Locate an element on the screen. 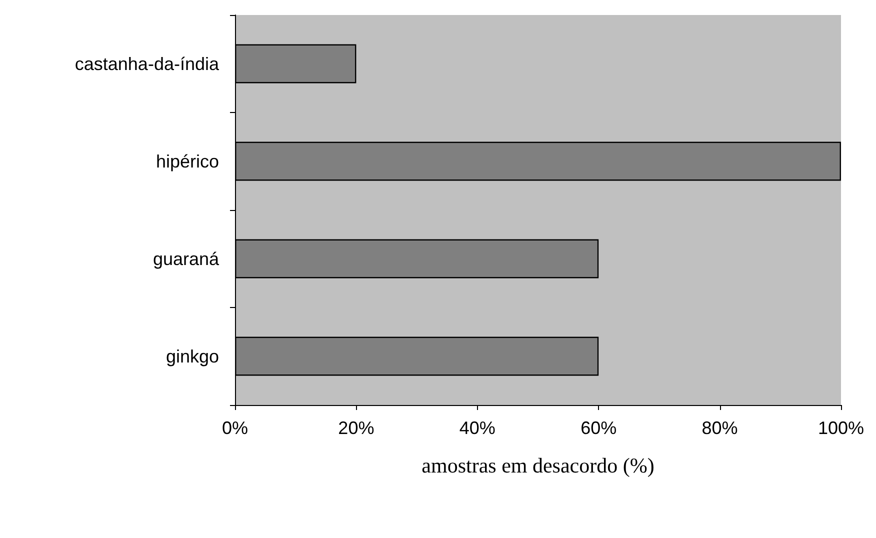 This screenshot has width=876, height=538. x-tick-label: 80% is located at coordinates (720, 428).